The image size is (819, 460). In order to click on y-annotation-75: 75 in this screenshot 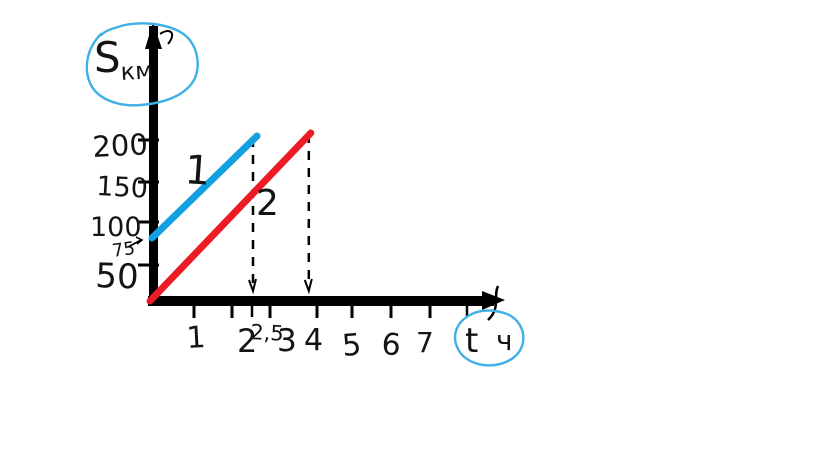, I will do `click(124, 250)`.